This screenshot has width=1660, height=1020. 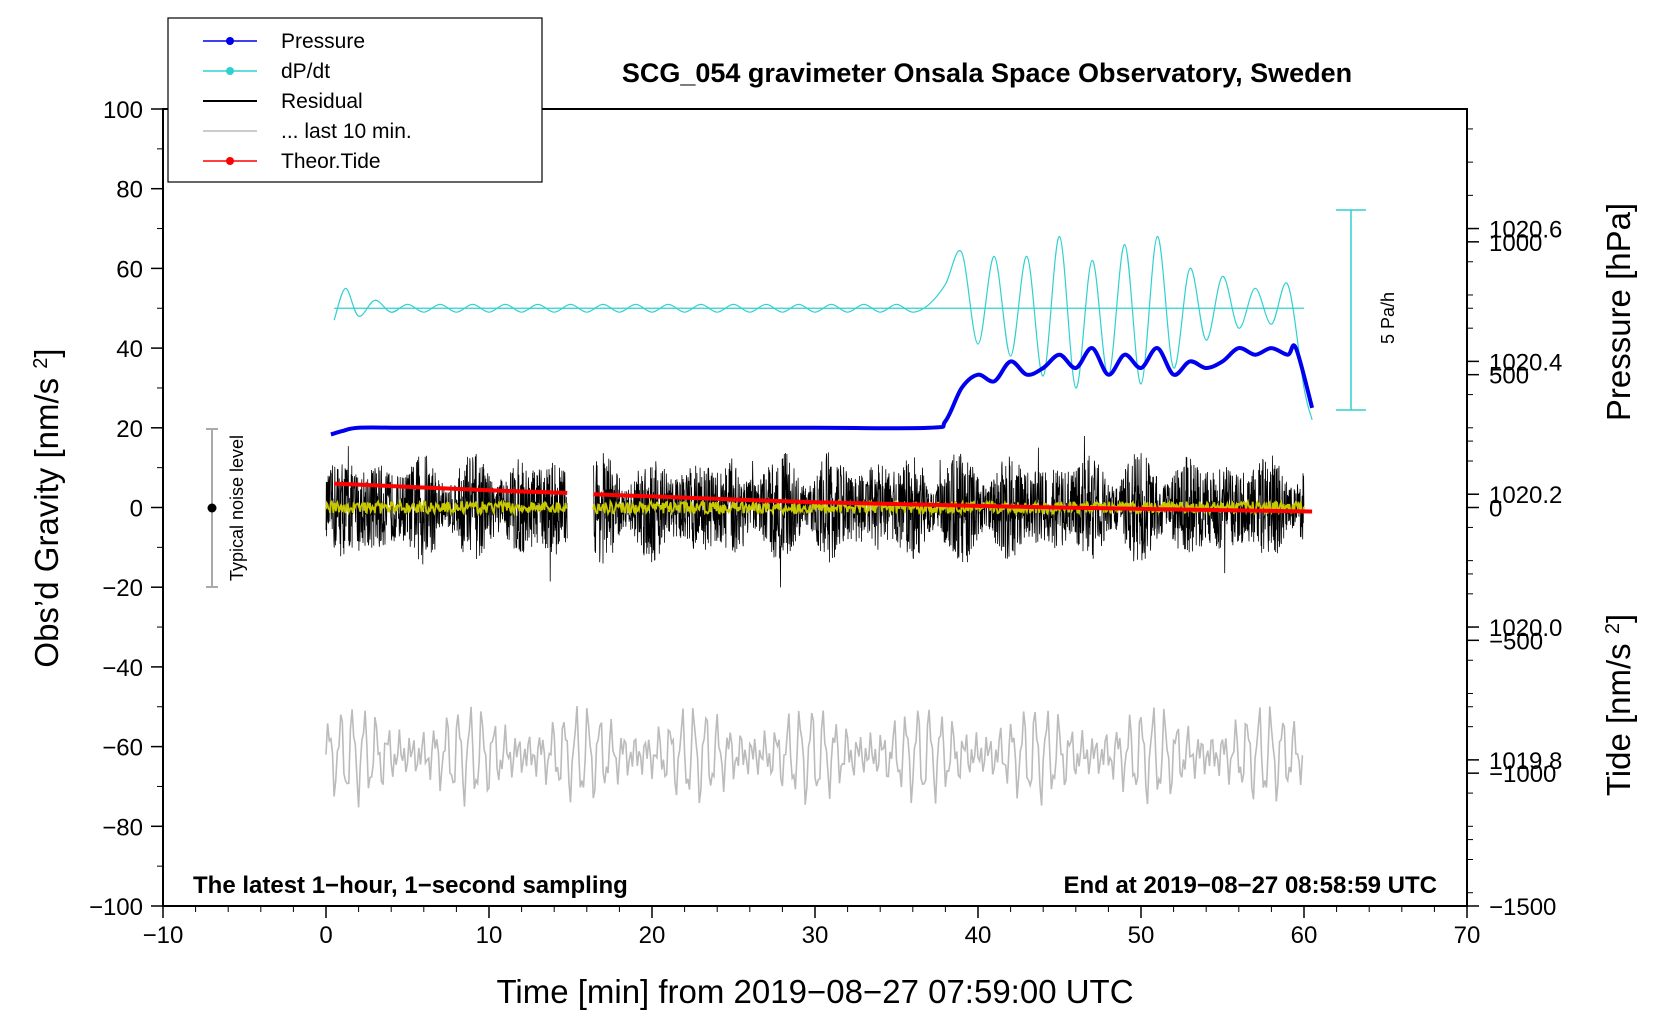 I want to click on y-tick-label: −60, so click(x=122, y=748).